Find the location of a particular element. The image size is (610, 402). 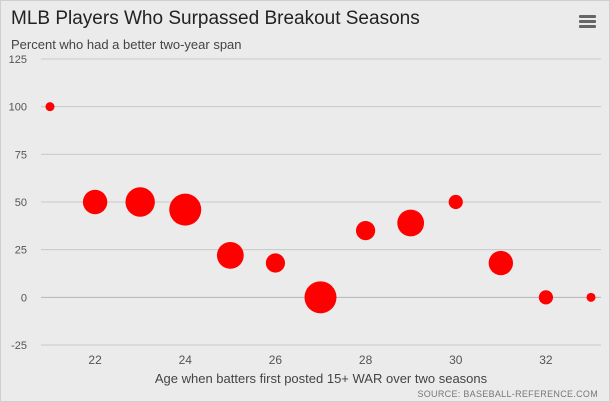

y-tick-label: 0 is located at coordinates (24, 298).